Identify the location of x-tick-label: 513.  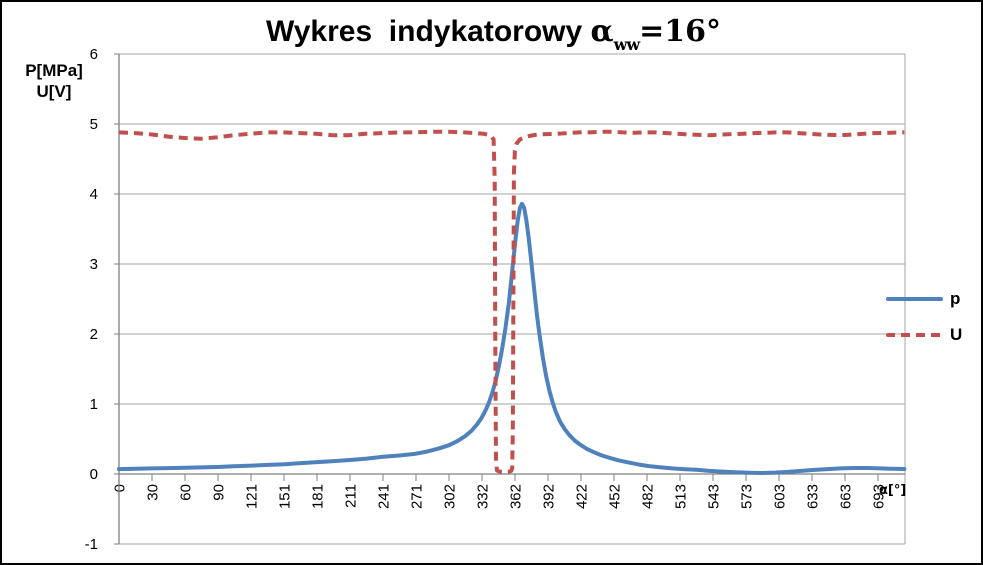
(681, 496).